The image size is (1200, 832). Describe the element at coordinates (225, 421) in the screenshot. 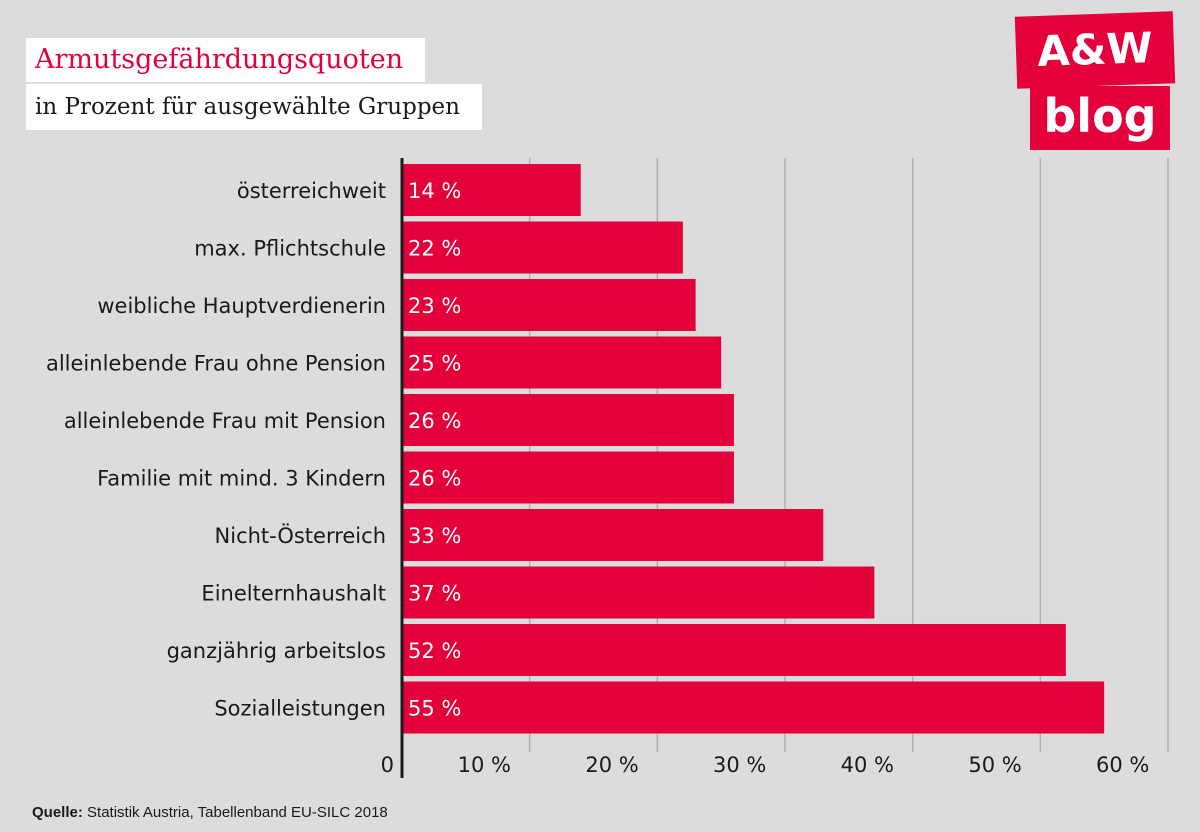

I see `category-label: alleinlebende Frau mit Pension` at that location.